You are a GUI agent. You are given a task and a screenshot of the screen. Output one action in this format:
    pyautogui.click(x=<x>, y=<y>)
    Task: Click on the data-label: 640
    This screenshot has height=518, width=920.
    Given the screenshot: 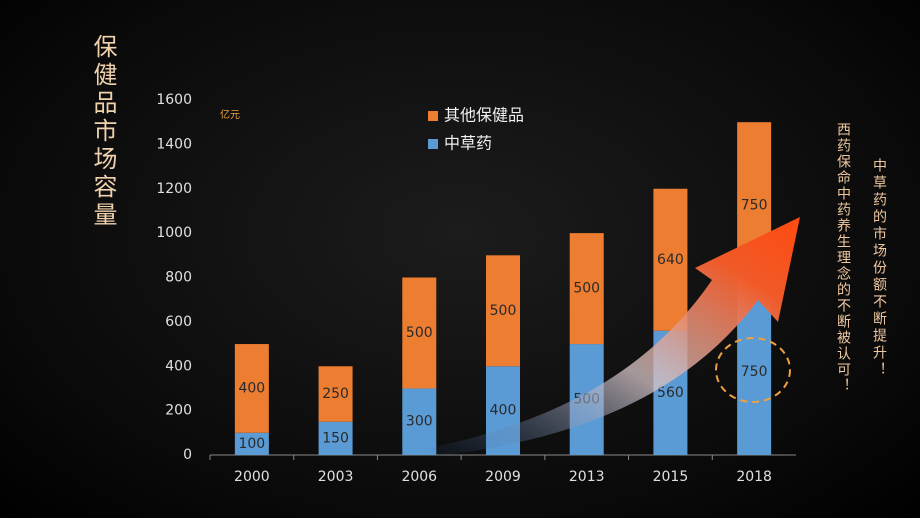 What is the action you would take?
    pyautogui.click(x=670, y=260)
    